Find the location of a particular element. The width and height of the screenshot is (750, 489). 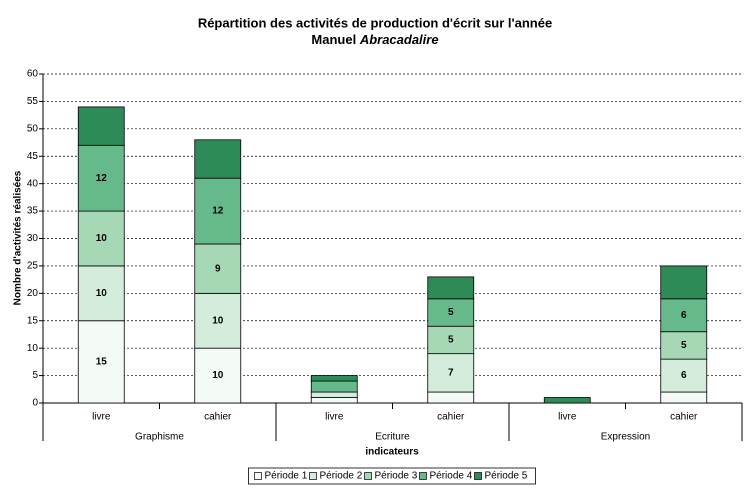

data-label: 15 is located at coordinates (102, 362).